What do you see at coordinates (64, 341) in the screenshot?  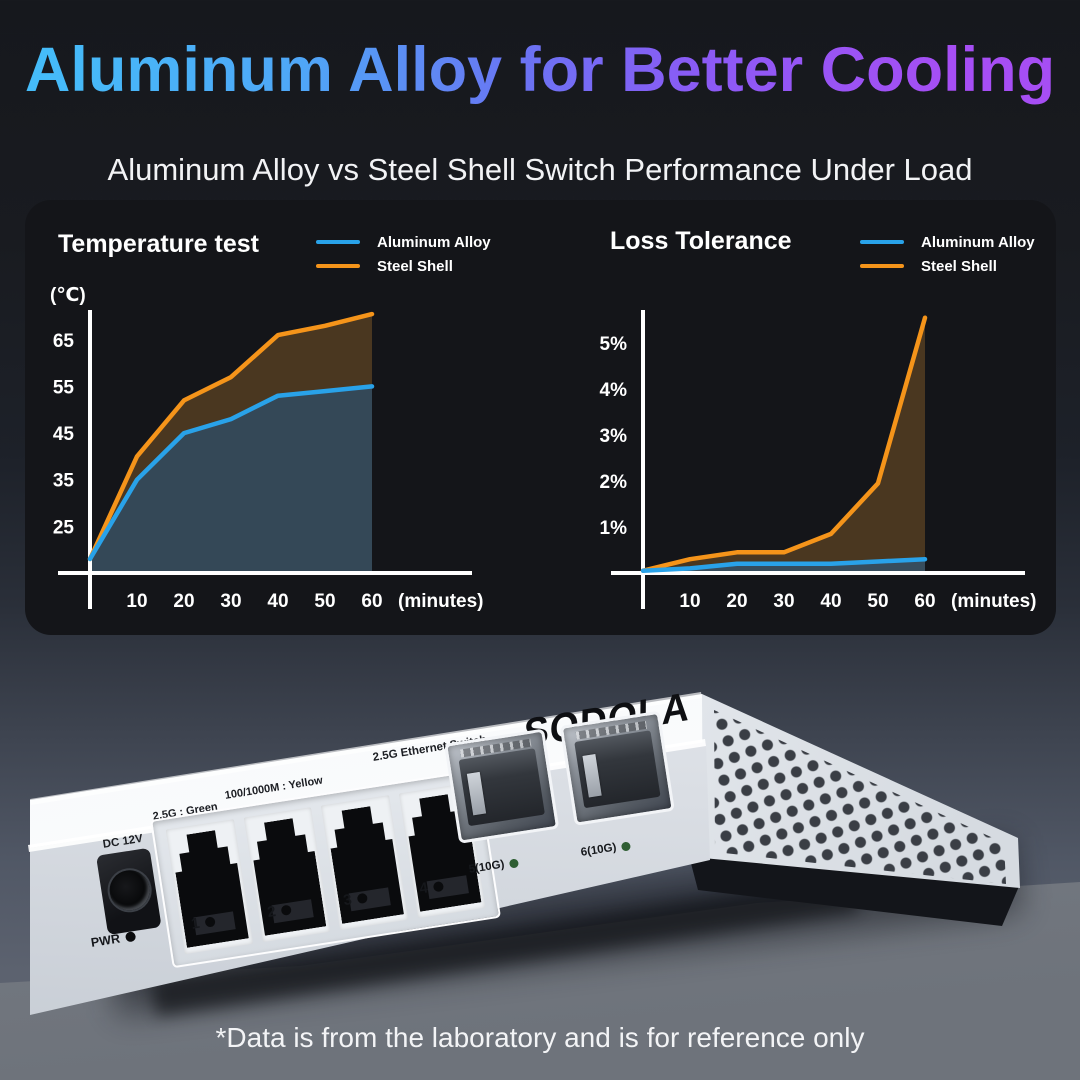 I see `y-tick-label: 65` at bounding box center [64, 341].